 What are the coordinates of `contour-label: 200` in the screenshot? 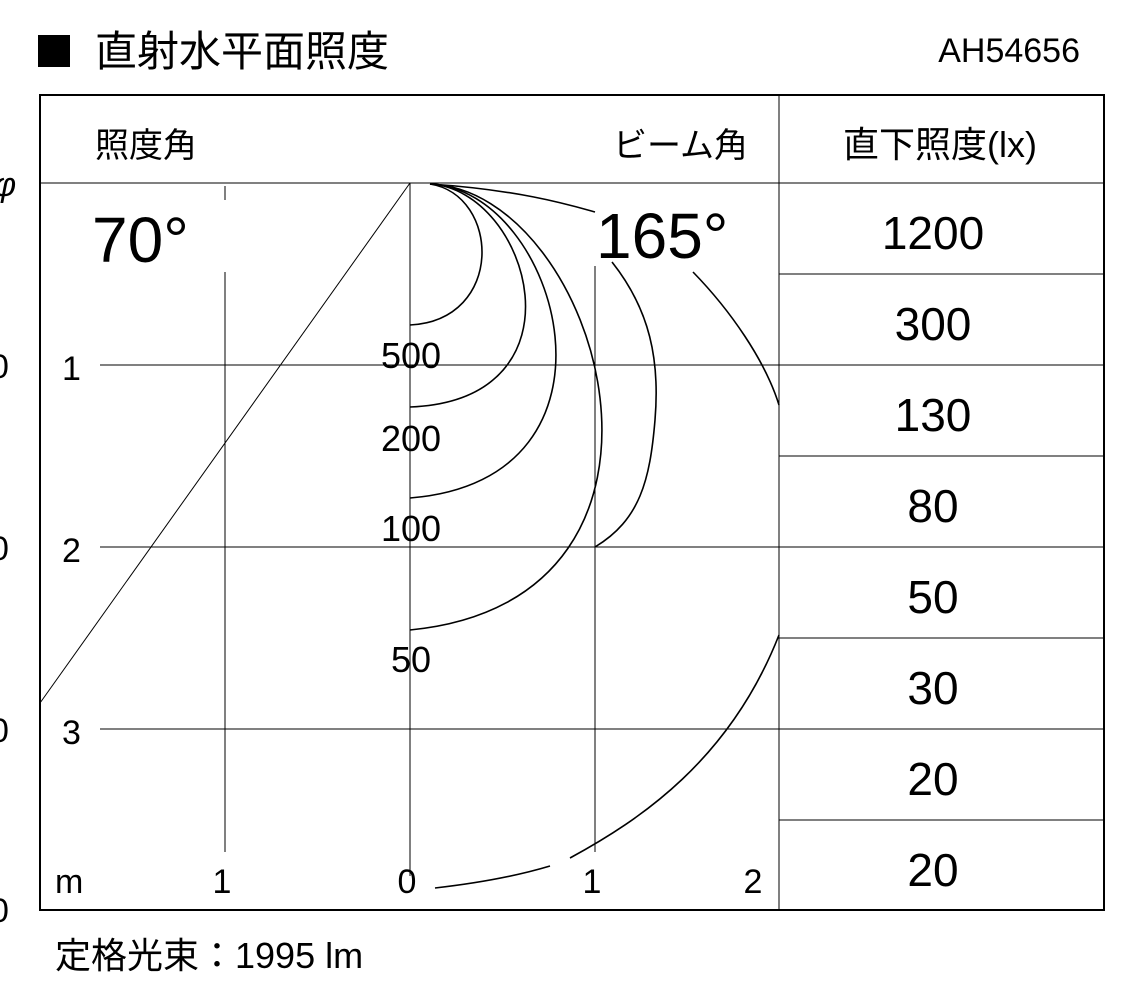 It's located at (411, 438).